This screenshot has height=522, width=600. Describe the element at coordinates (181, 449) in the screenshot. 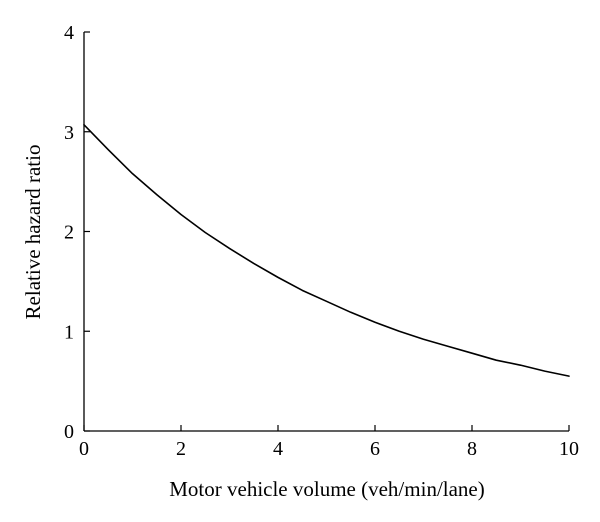

I see `x-tick-label: 2` at that location.